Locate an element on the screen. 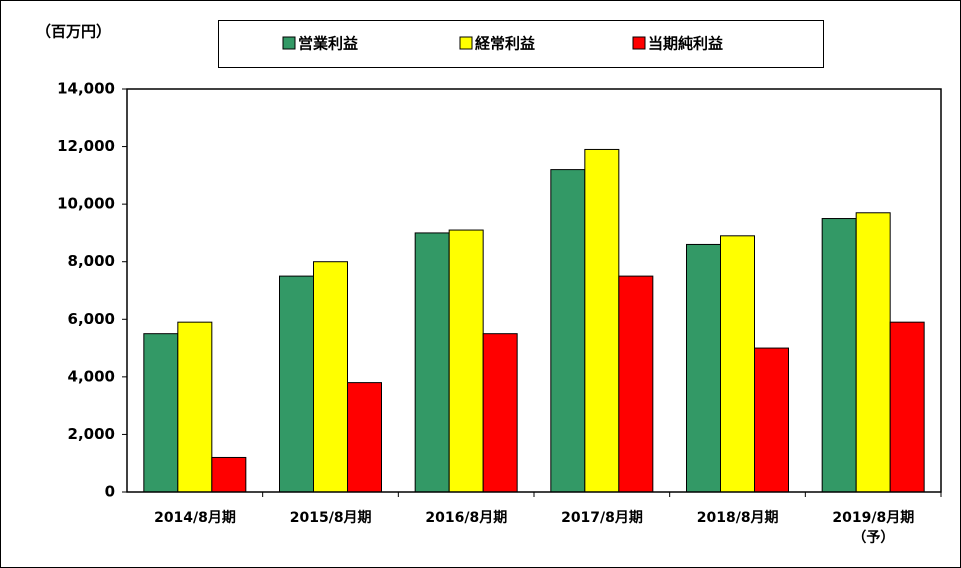 The width and height of the screenshot is (961, 568). x-tick-label: 2014/8月期 is located at coordinates (195, 518).